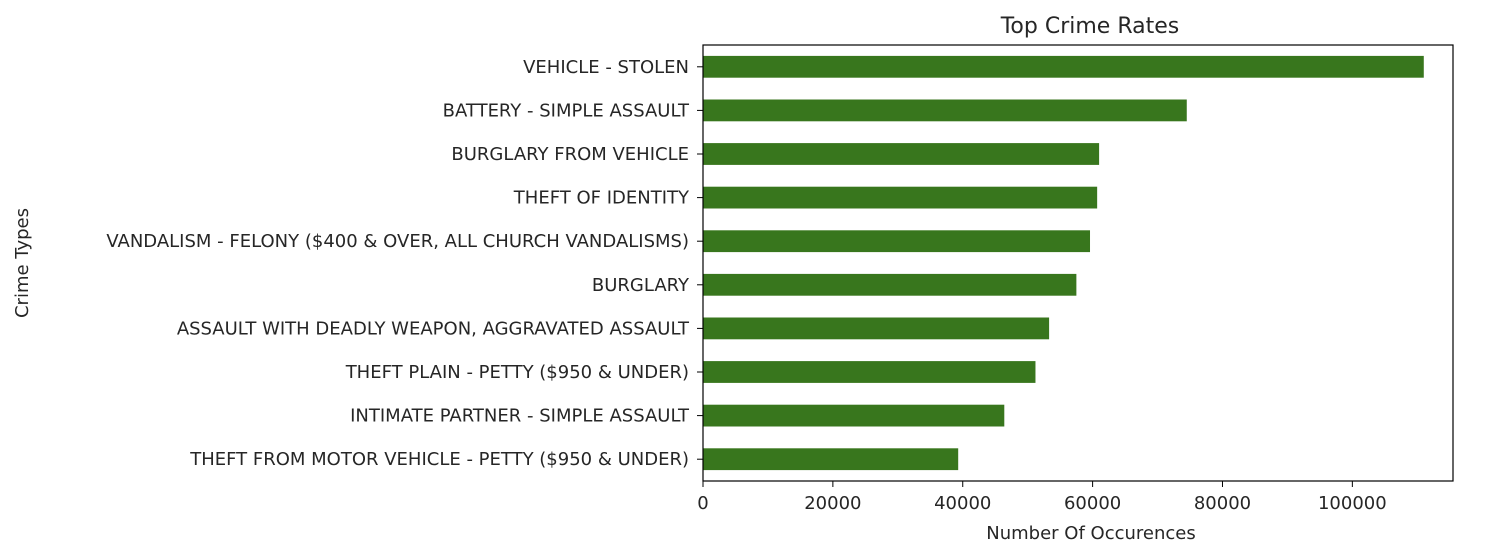 This screenshot has height=554, width=1496. I want to click on x-tick-label: 100000, so click(1352, 503).